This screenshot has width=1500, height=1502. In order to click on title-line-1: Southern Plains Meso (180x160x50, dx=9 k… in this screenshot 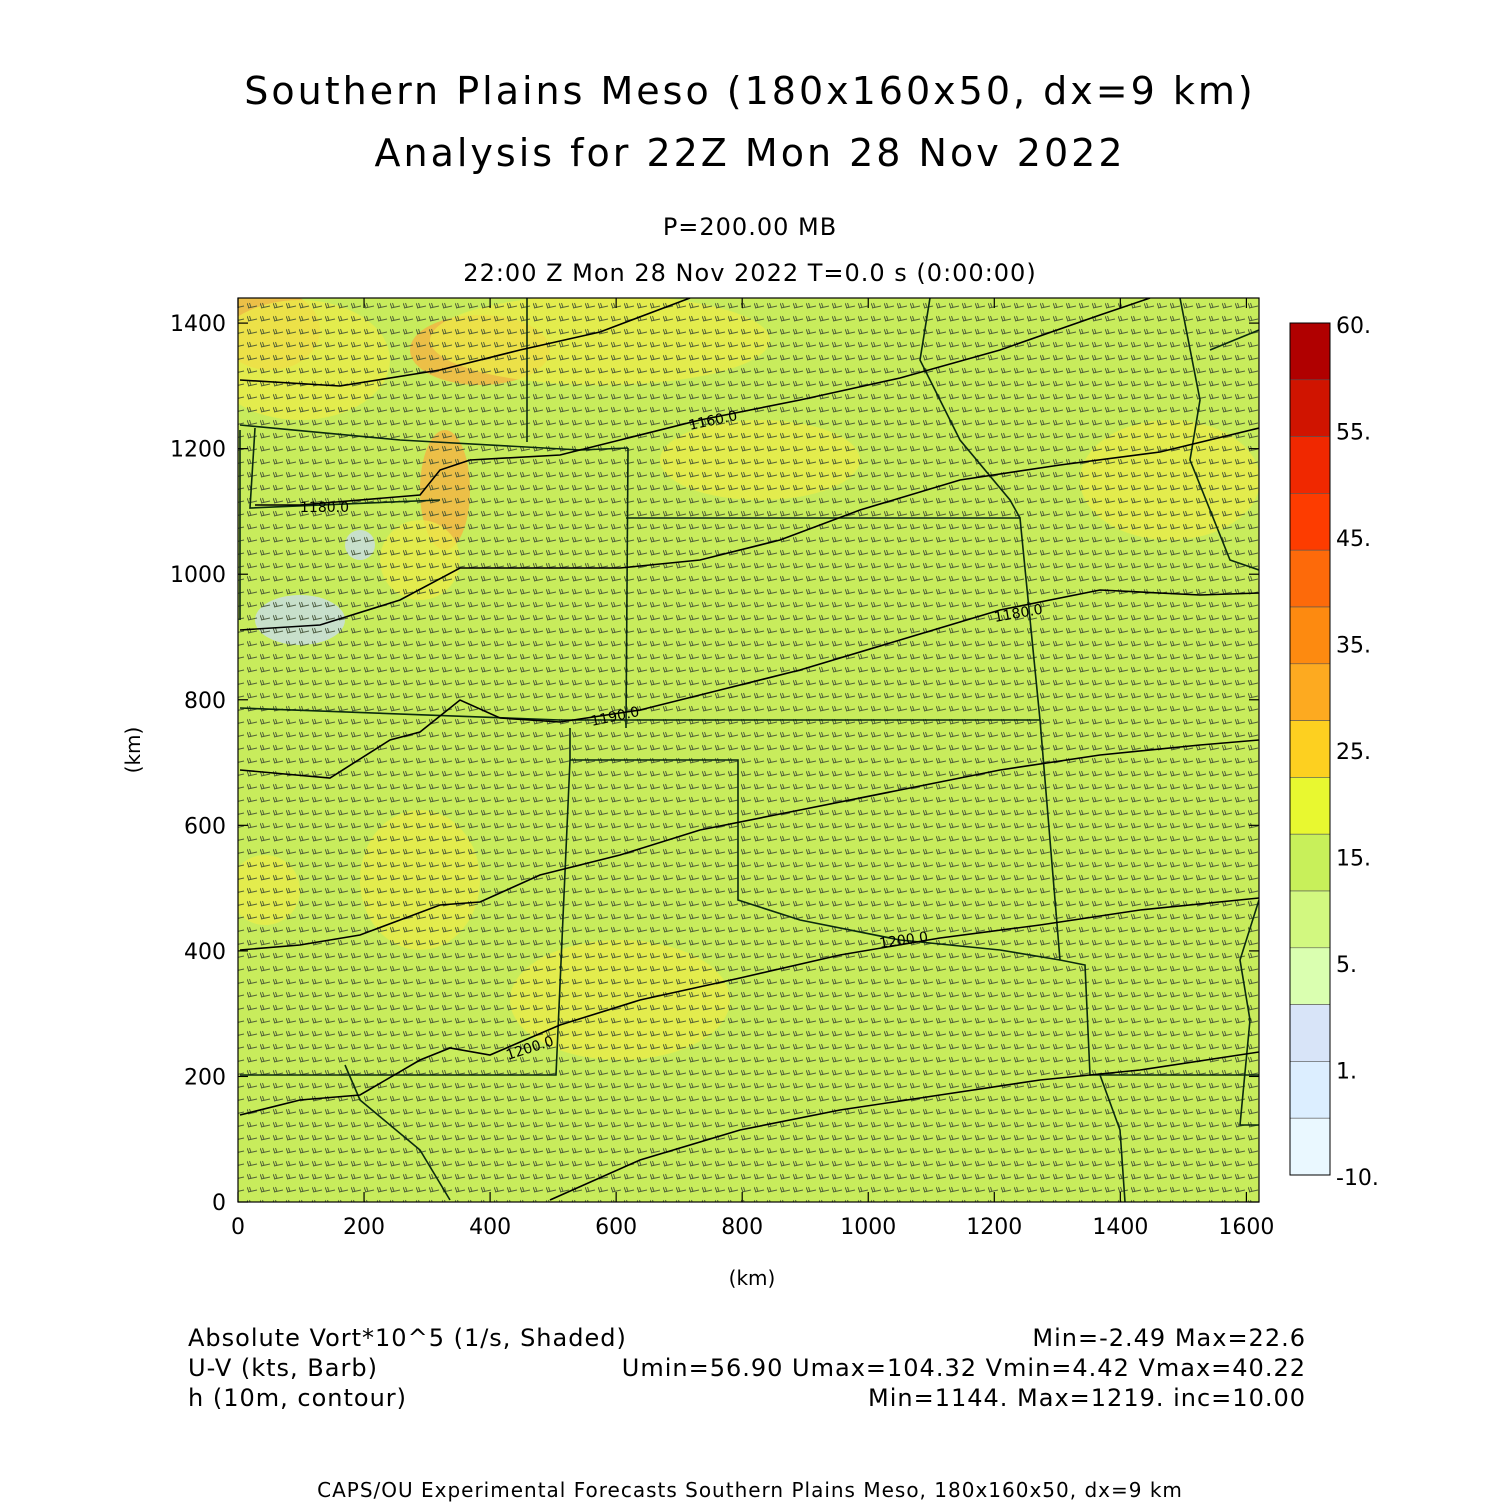, I will do `click(750, 91)`.